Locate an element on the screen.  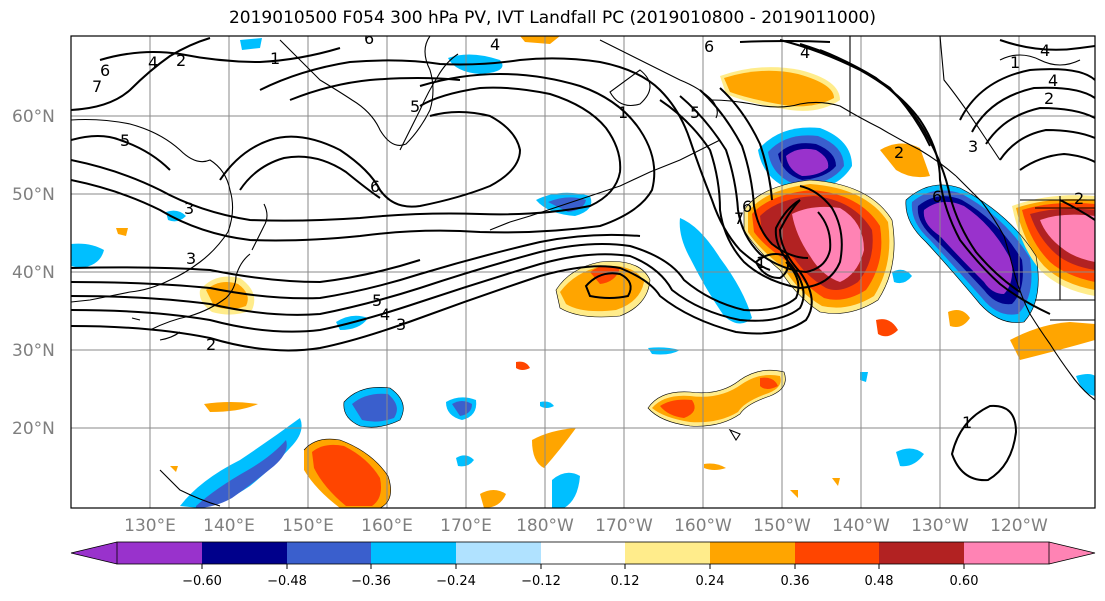
lat-label: 40°N is located at coordinates (33, 273).